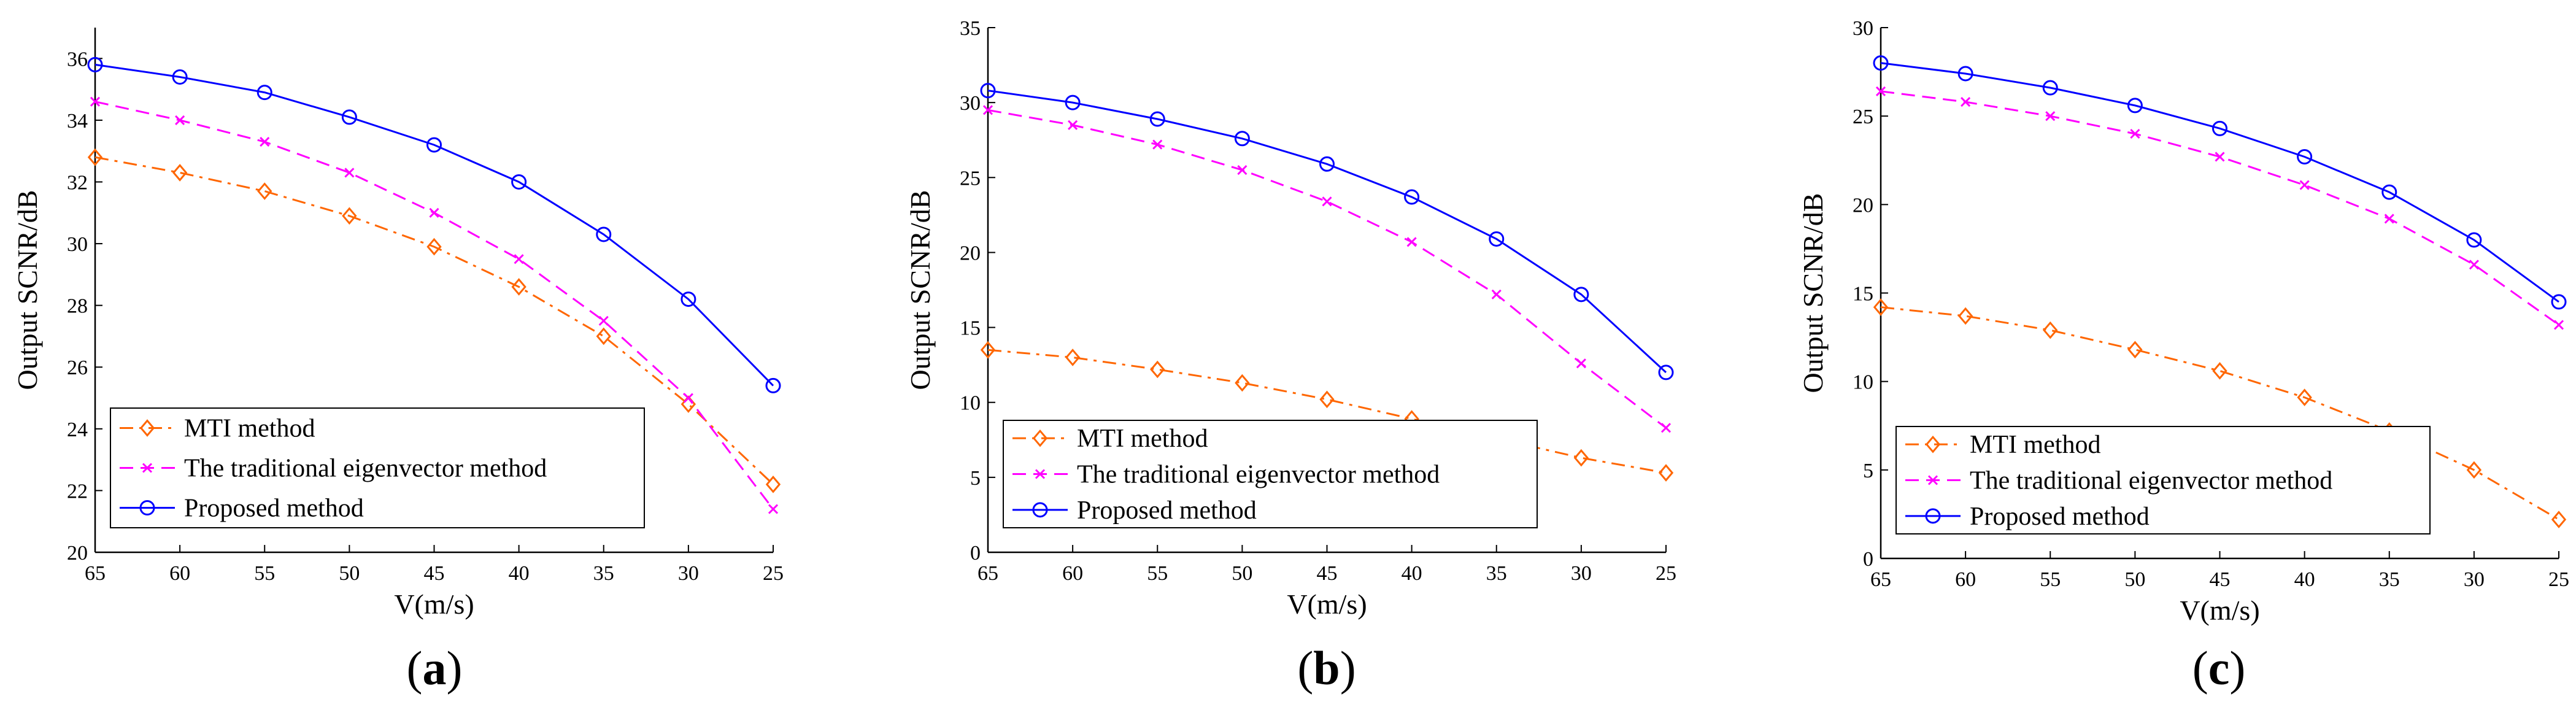  I want to click on y-tick-label: 10, so click(970, 403).